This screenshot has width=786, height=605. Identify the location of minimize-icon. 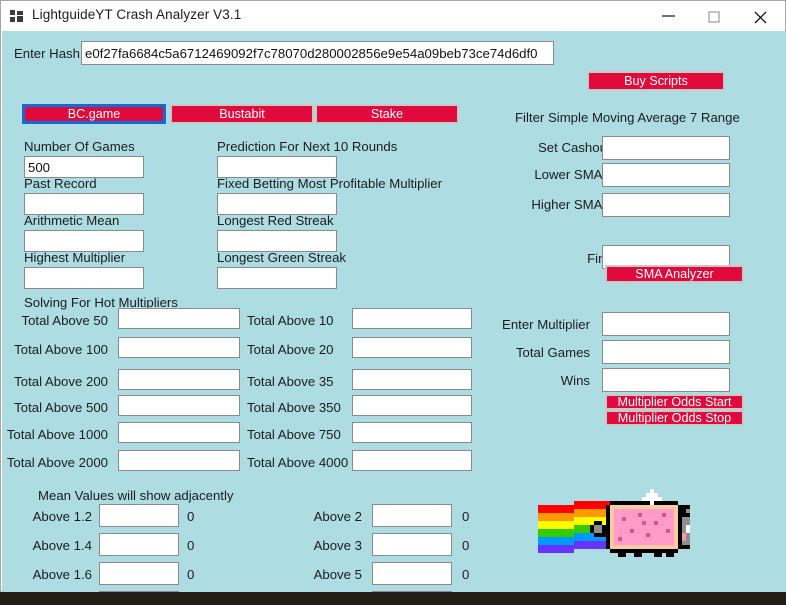
(668, 16).